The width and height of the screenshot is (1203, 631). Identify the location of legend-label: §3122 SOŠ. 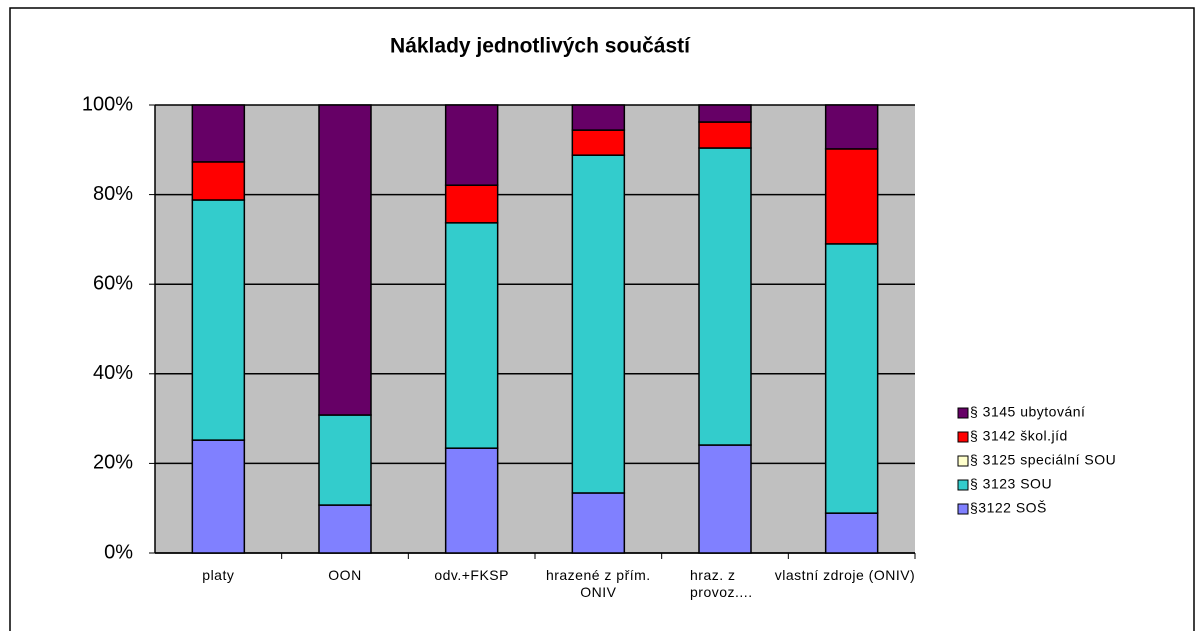
(1008, 508).